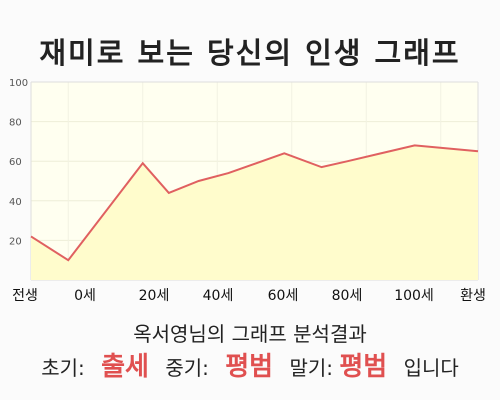 The width and height of the screenshot is (500, 400). What do you see at coordinates (218, 296) in the screenshot?
I see `x-tick-label-3: 40세` at bounding box center [218, 296].